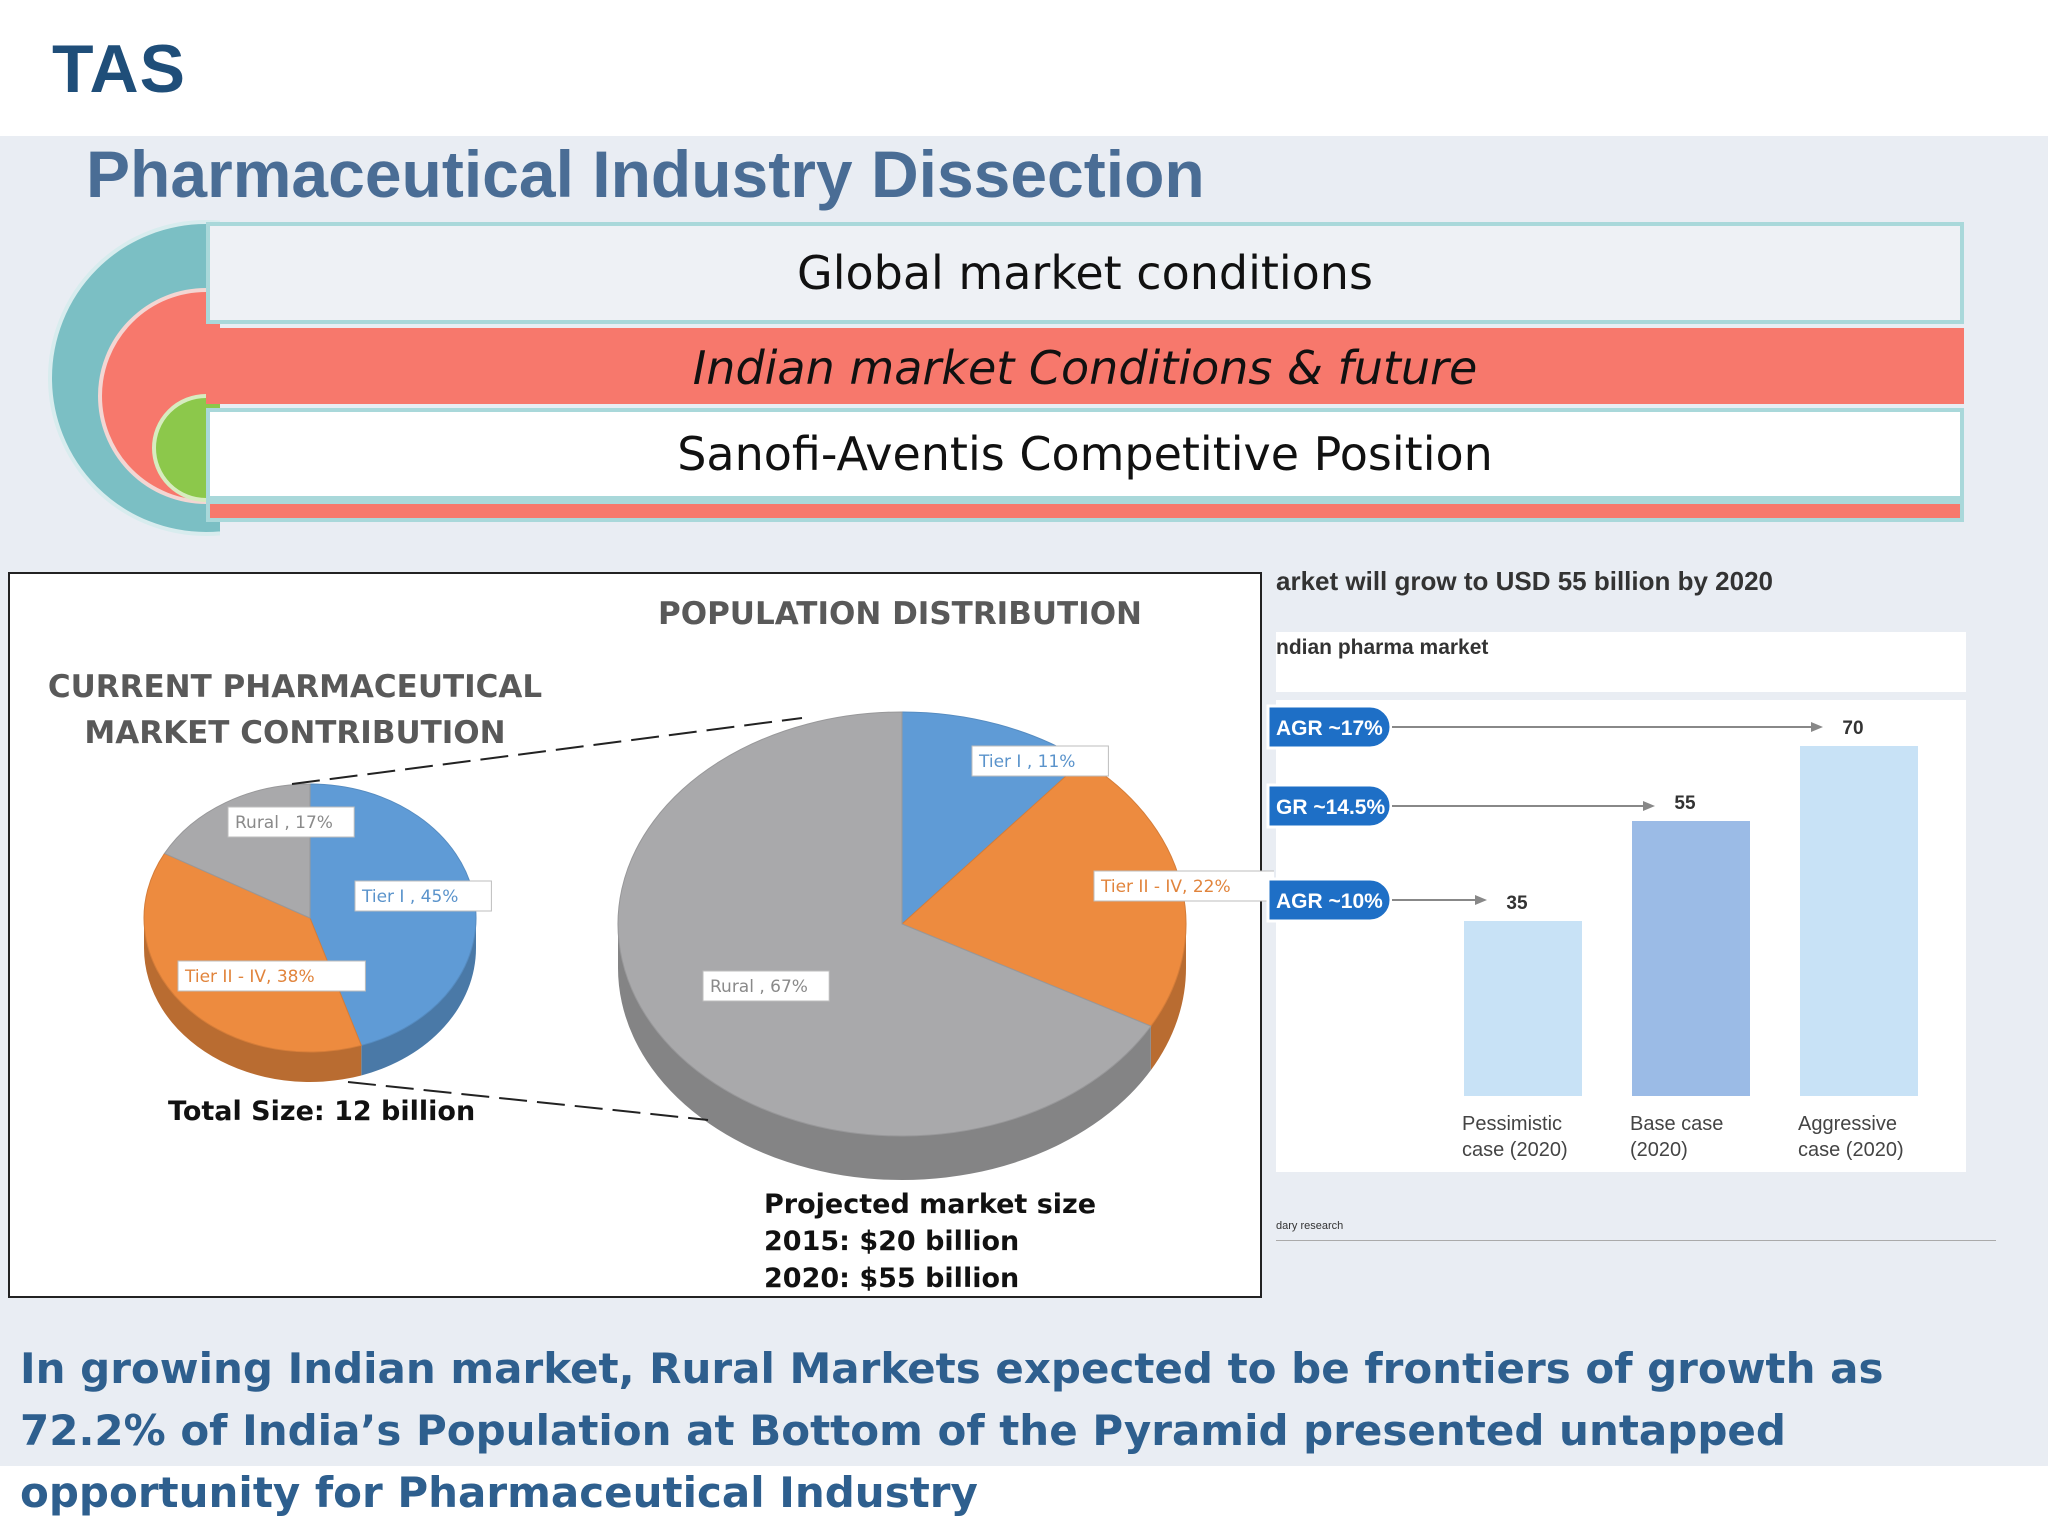 This screenshot has height=1536, width=2048. I want to click on pie-2-label-2: Rural , 67%, so click(759, 987).